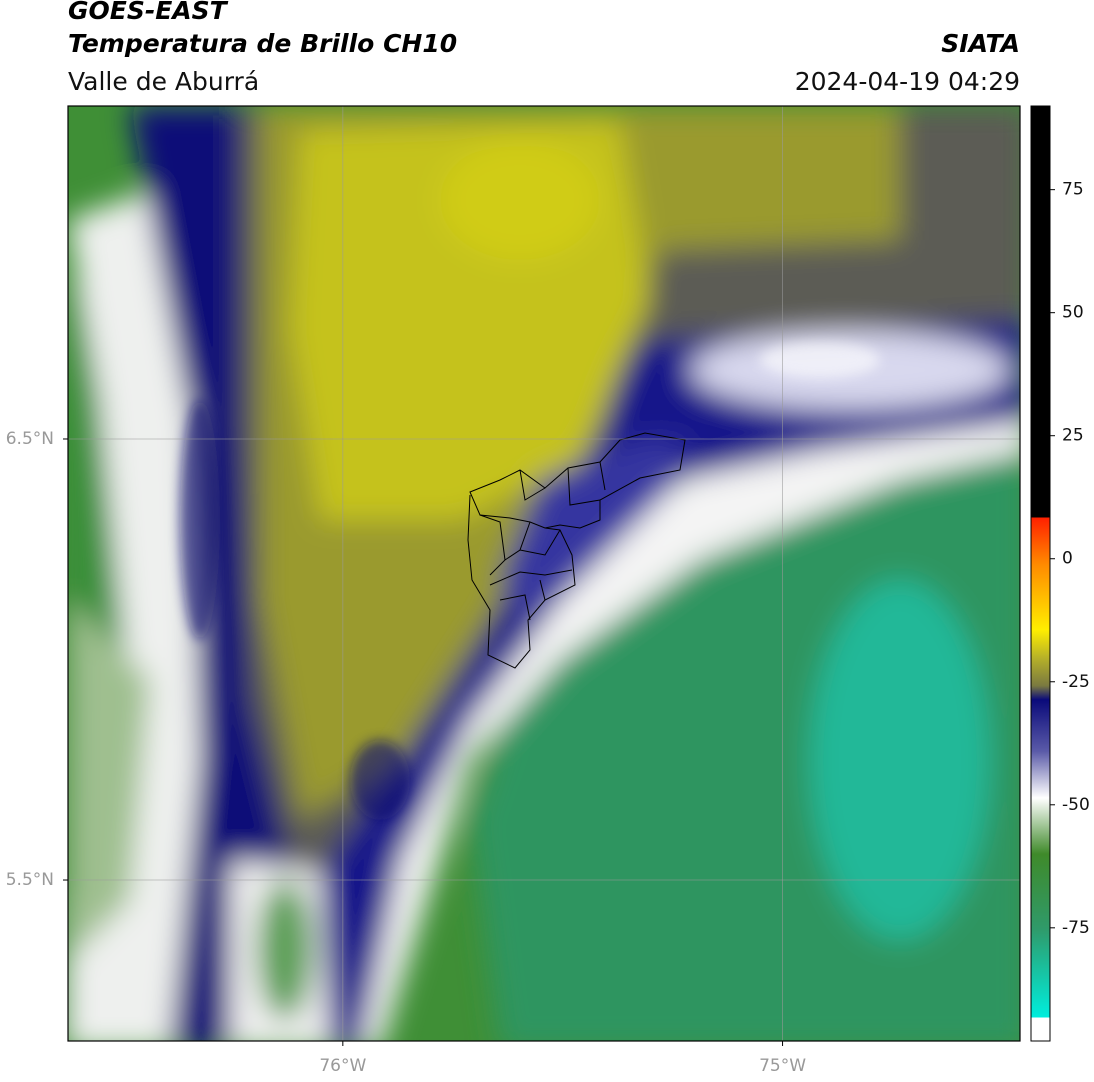  I want to click on subtitle: Temperatura de Brillo CH10, so click(262, 43).